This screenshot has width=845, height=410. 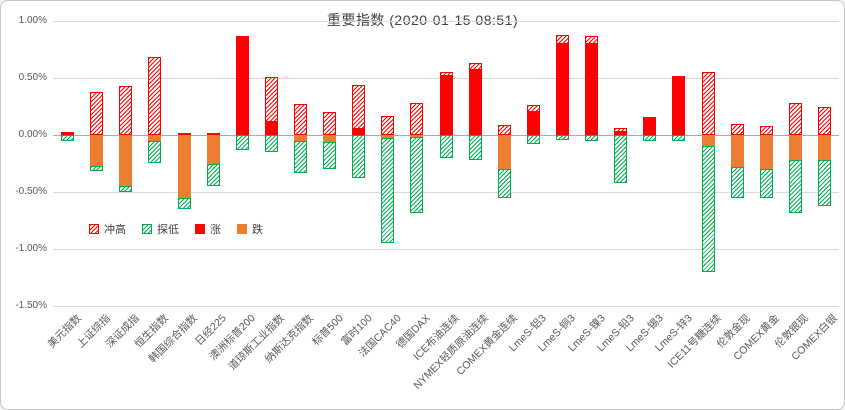 What do you see at coordinates (31, 248) in the screenshot?
I see `y-tick-label: -1.00%` at bounding box center [31, 248].